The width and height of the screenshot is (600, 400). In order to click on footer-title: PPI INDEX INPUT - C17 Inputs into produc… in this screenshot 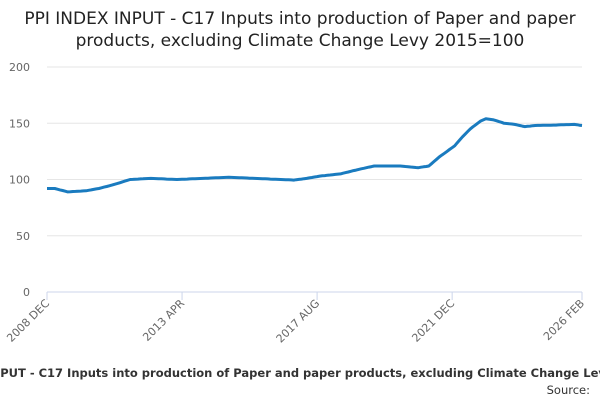, I will do `click(300, 373)`.